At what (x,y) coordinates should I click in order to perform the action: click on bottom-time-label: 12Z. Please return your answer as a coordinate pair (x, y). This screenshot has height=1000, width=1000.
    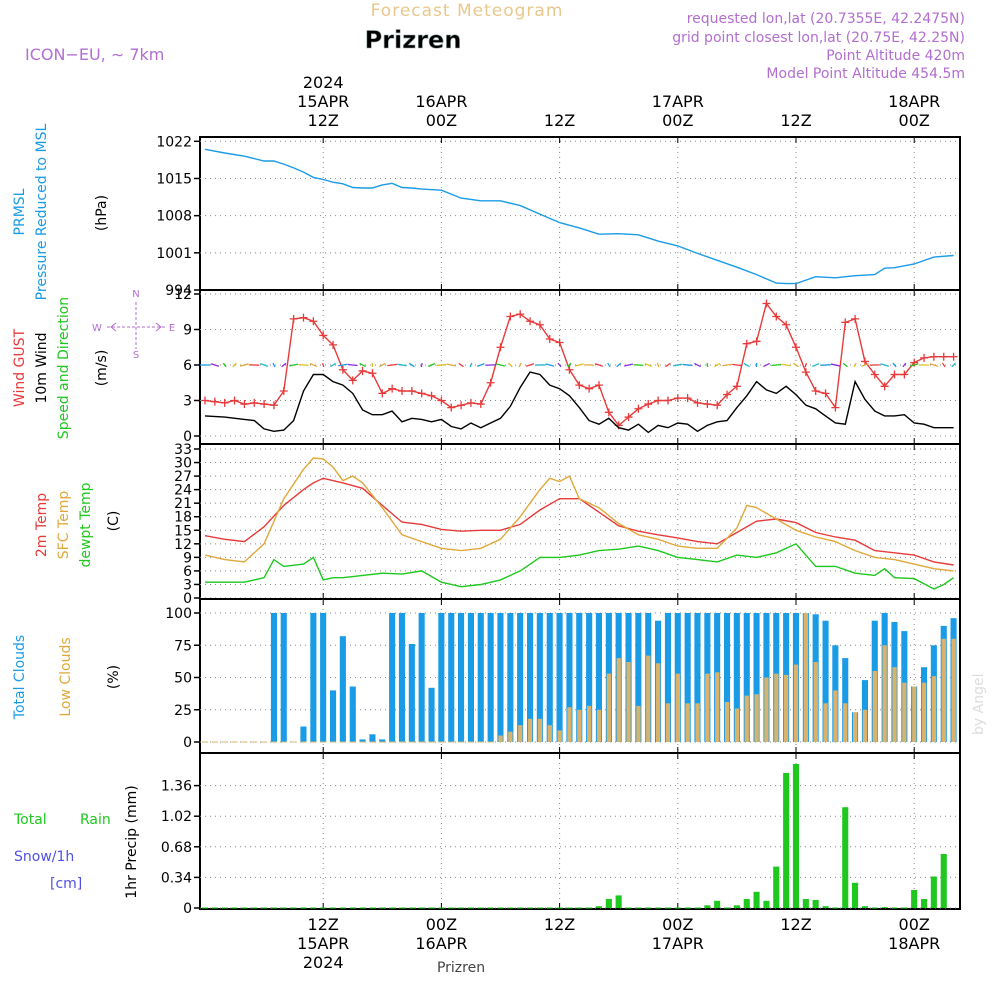
    Looking at the image, I should click on (323, 924).